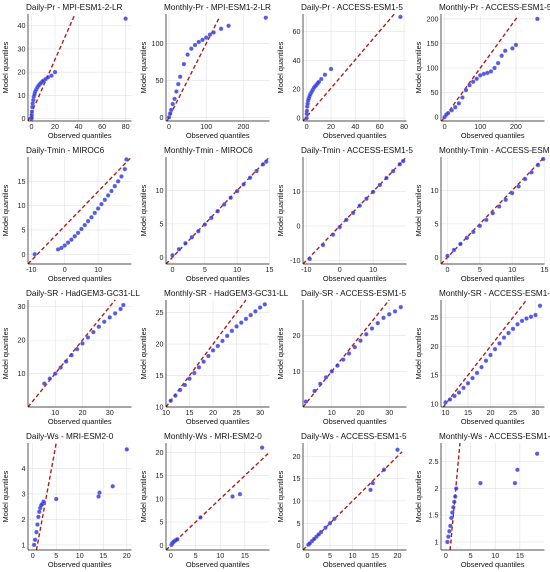 This screenshot has height=572, width=550. Describe the element at coordinates (297, 89) in the screenshot. I see `y-tick-label: 20` at that location.